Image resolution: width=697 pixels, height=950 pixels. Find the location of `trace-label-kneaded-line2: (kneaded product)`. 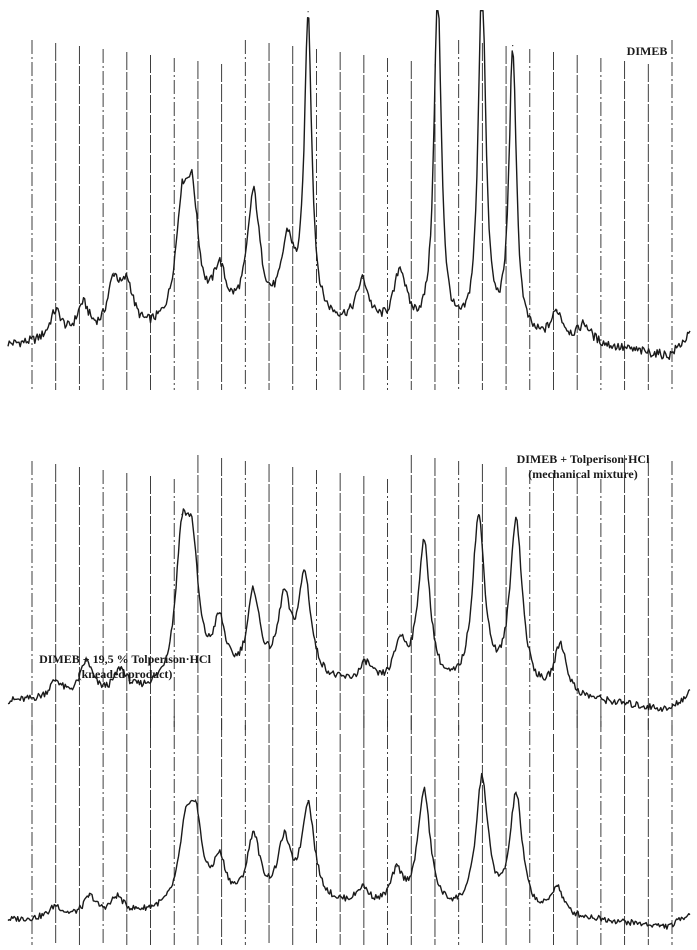

trace-label-kneaded-line2: (kneaded product) is located at coordinates (125, 674).